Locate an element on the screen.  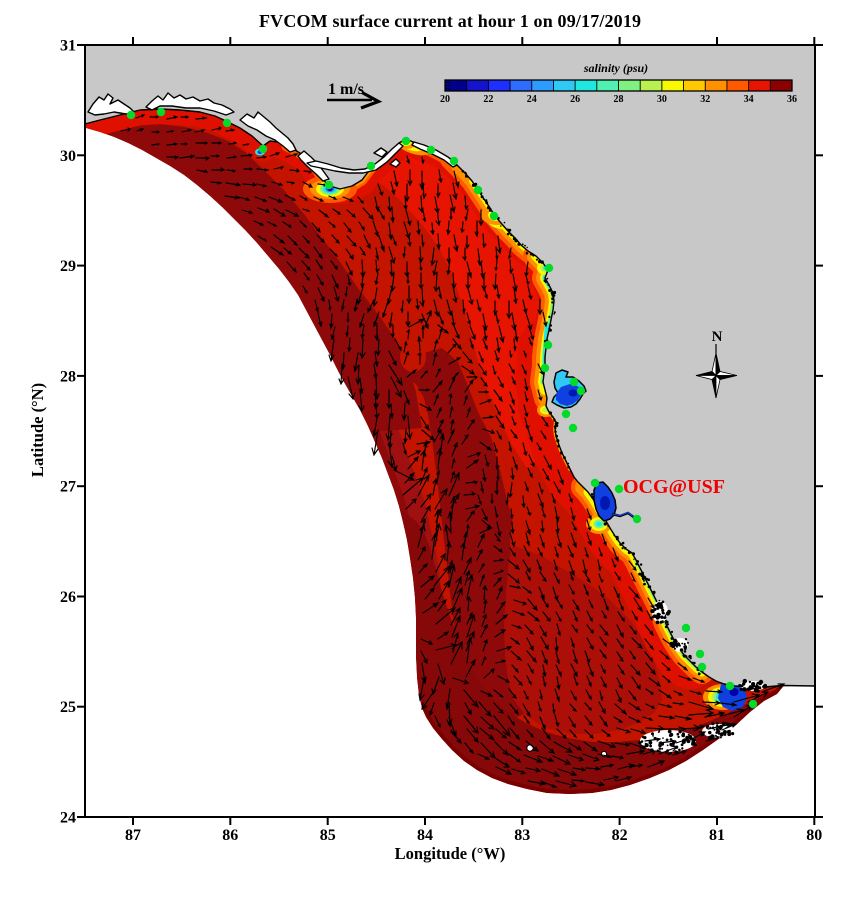
svg-text: 32 is located at coordinates (705, 99).